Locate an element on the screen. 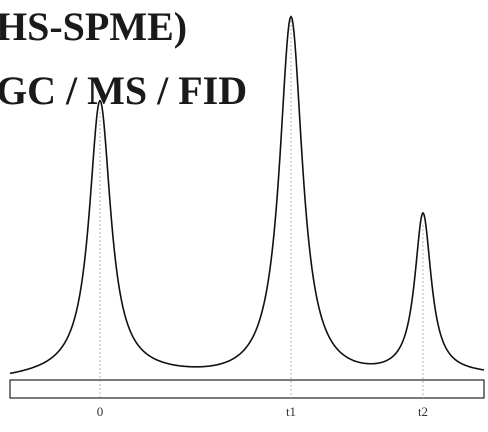  chart-title-line-1: HS-SPME) is located at coordinates (93, 26).